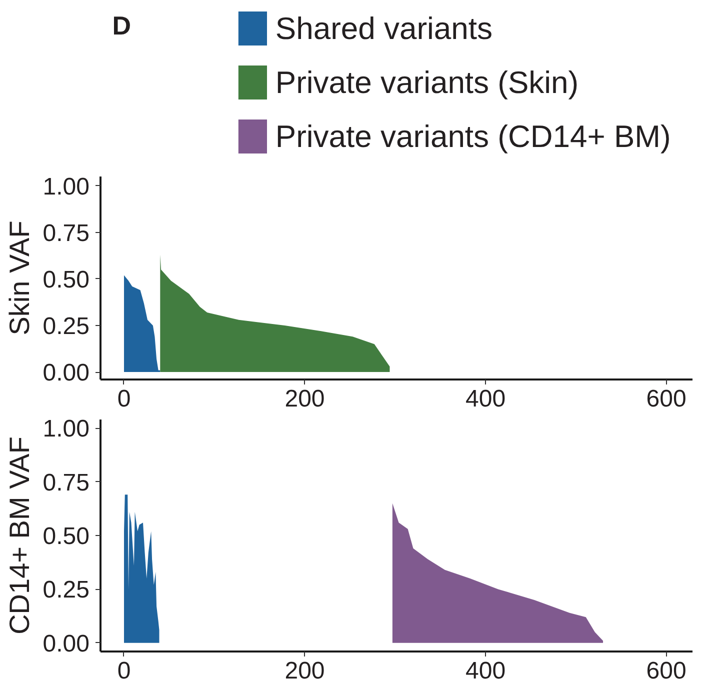 This screenshot has width=704, height=681. Describe the element at coordinates (122, 25) in the screenshot. I see `chart-title: D` at that location.